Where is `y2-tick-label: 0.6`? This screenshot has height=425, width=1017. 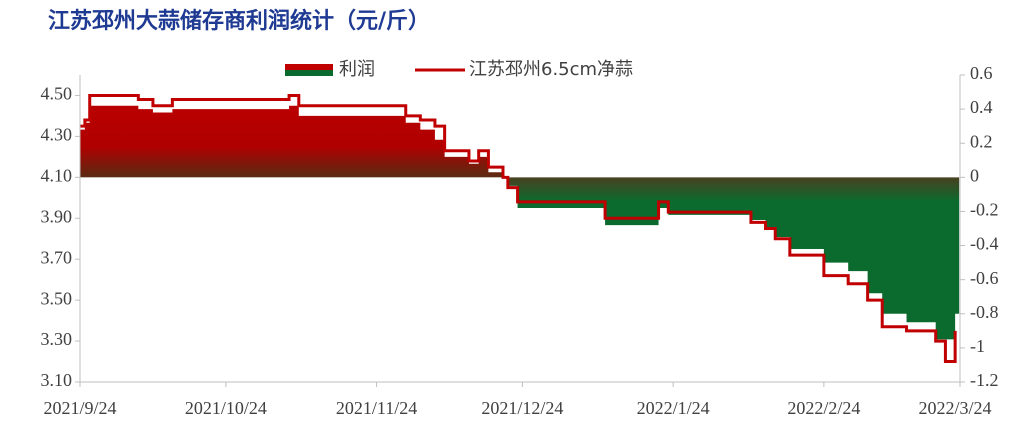 y2-tick-label: 0.6 is located at coordinates (981, 73).